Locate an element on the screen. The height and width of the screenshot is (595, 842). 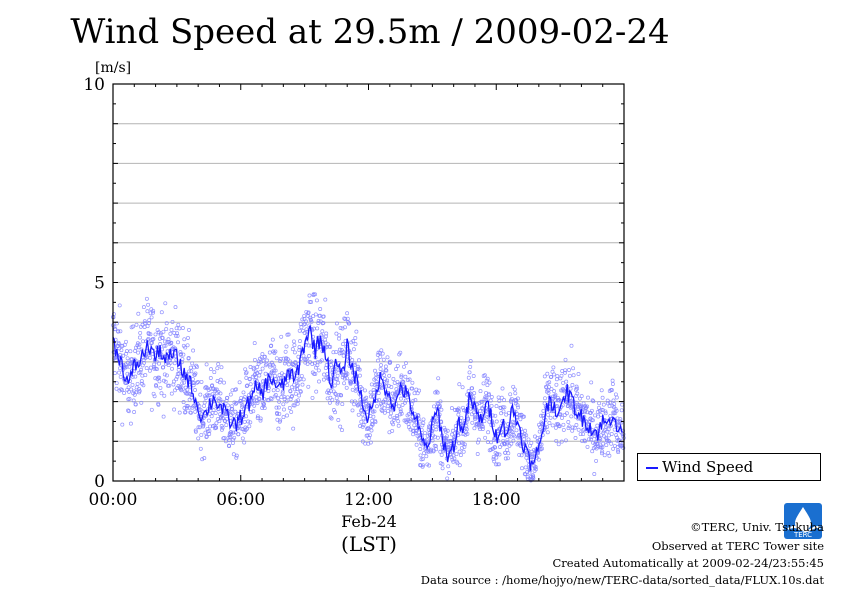
x-tick-label: 06:00 is located at coordinates (240, 500).